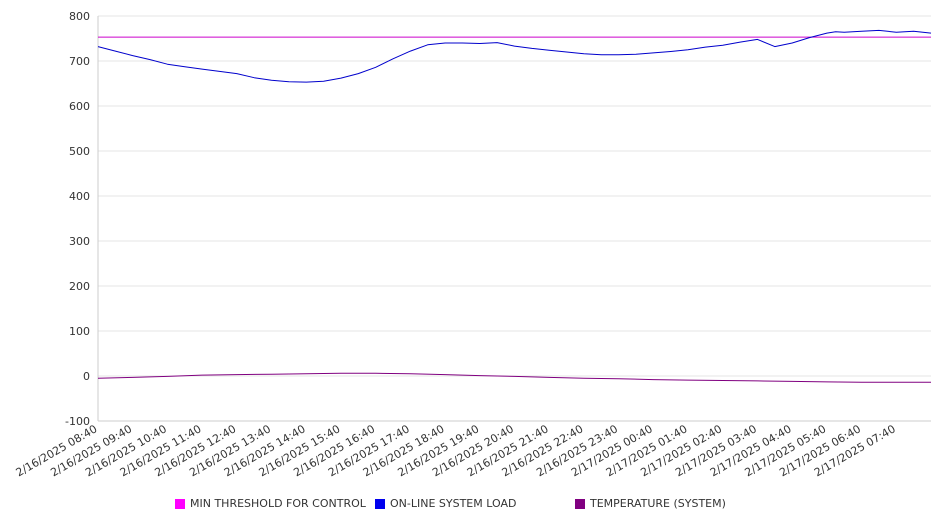  I want to click on y-tick-label: 600, so click(79, 106).